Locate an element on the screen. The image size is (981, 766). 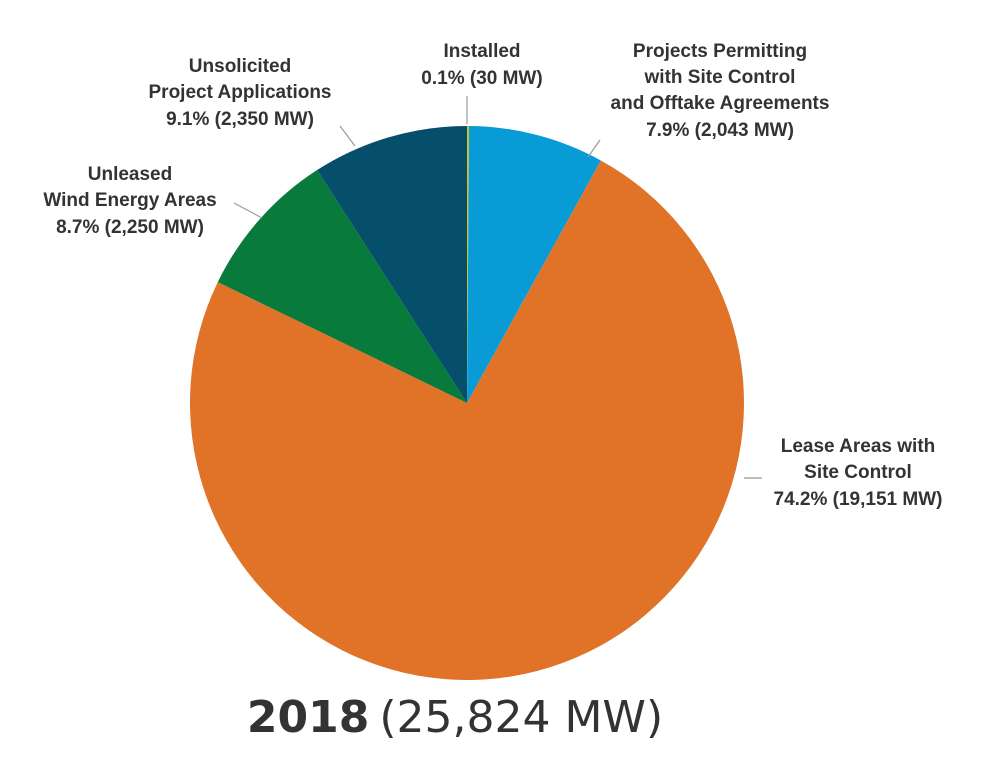
value-label: 7.9% (2,043 MW) is located at coordinates (720, 130).